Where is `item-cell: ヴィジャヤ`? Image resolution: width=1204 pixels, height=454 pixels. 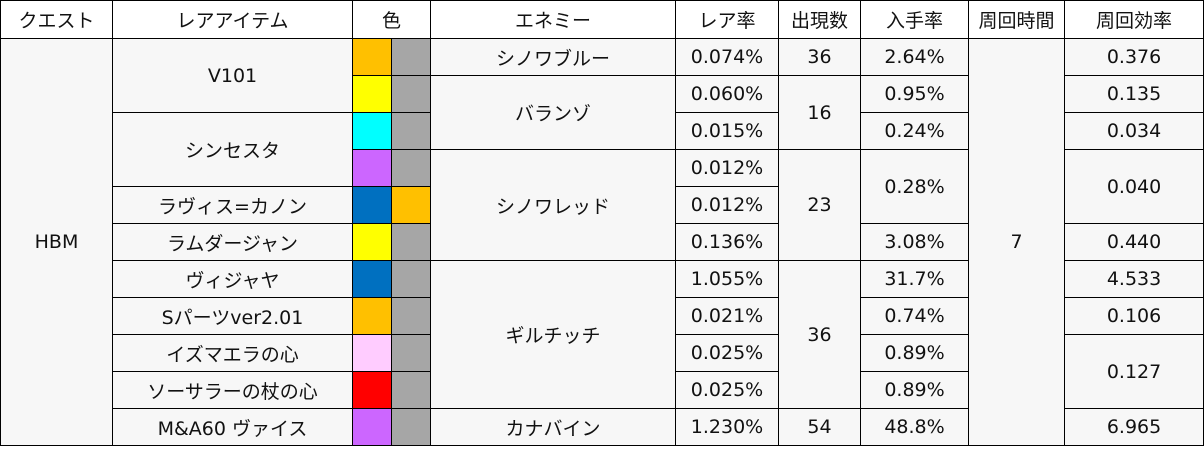
item-cell: ヴィジャヤ is located at coordinates (232, 279).